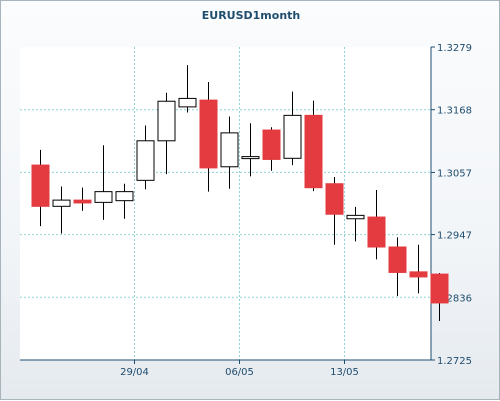  Describe the element at coordinates (454, 361) in the screenshot. I see `y-tick-label: 1.2725` at that location.